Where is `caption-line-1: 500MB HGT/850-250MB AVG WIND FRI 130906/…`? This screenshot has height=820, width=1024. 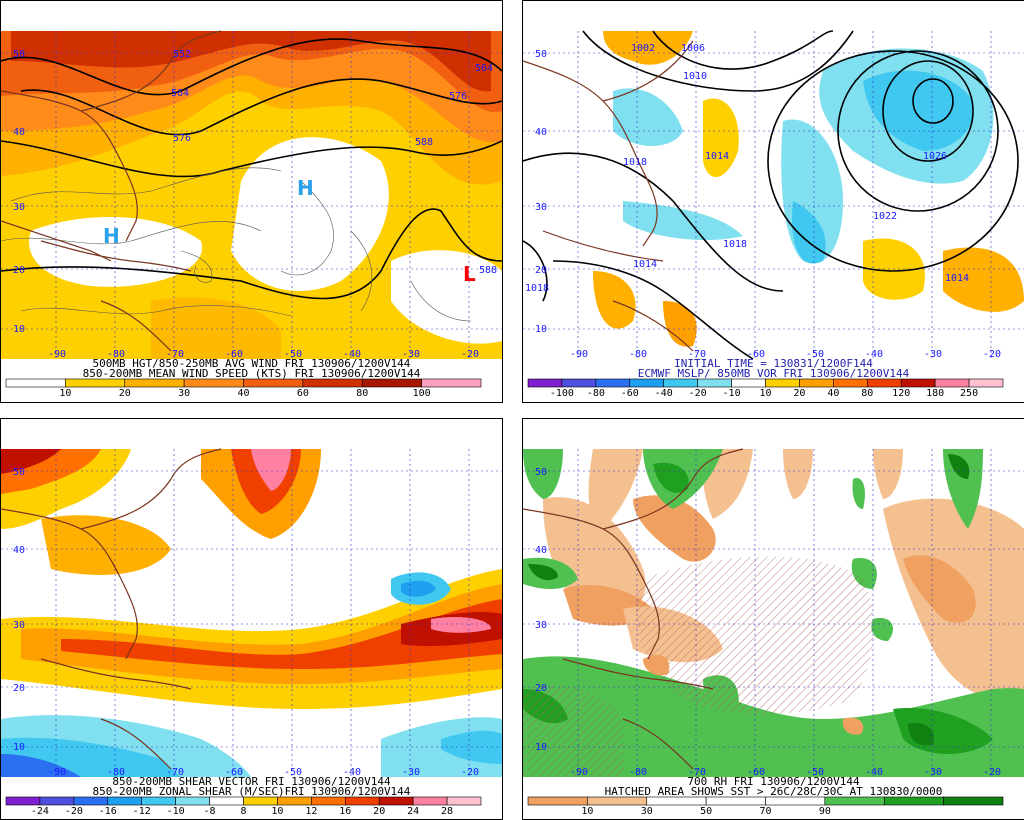 caption-line-1: 500MB HGT/850-250MB AVG WIND FRI 130906/… is located at coordinates (251, 363).